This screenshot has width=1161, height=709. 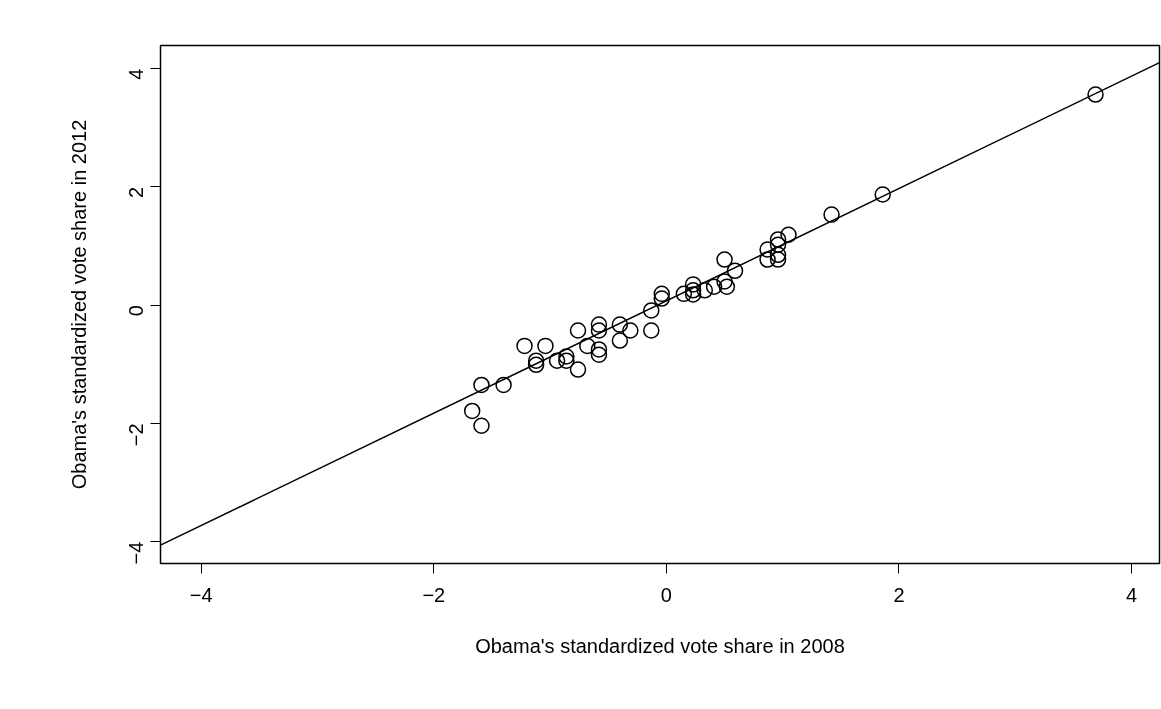 I want to click on x-tick-label: −4, so click(x=201, y=594).